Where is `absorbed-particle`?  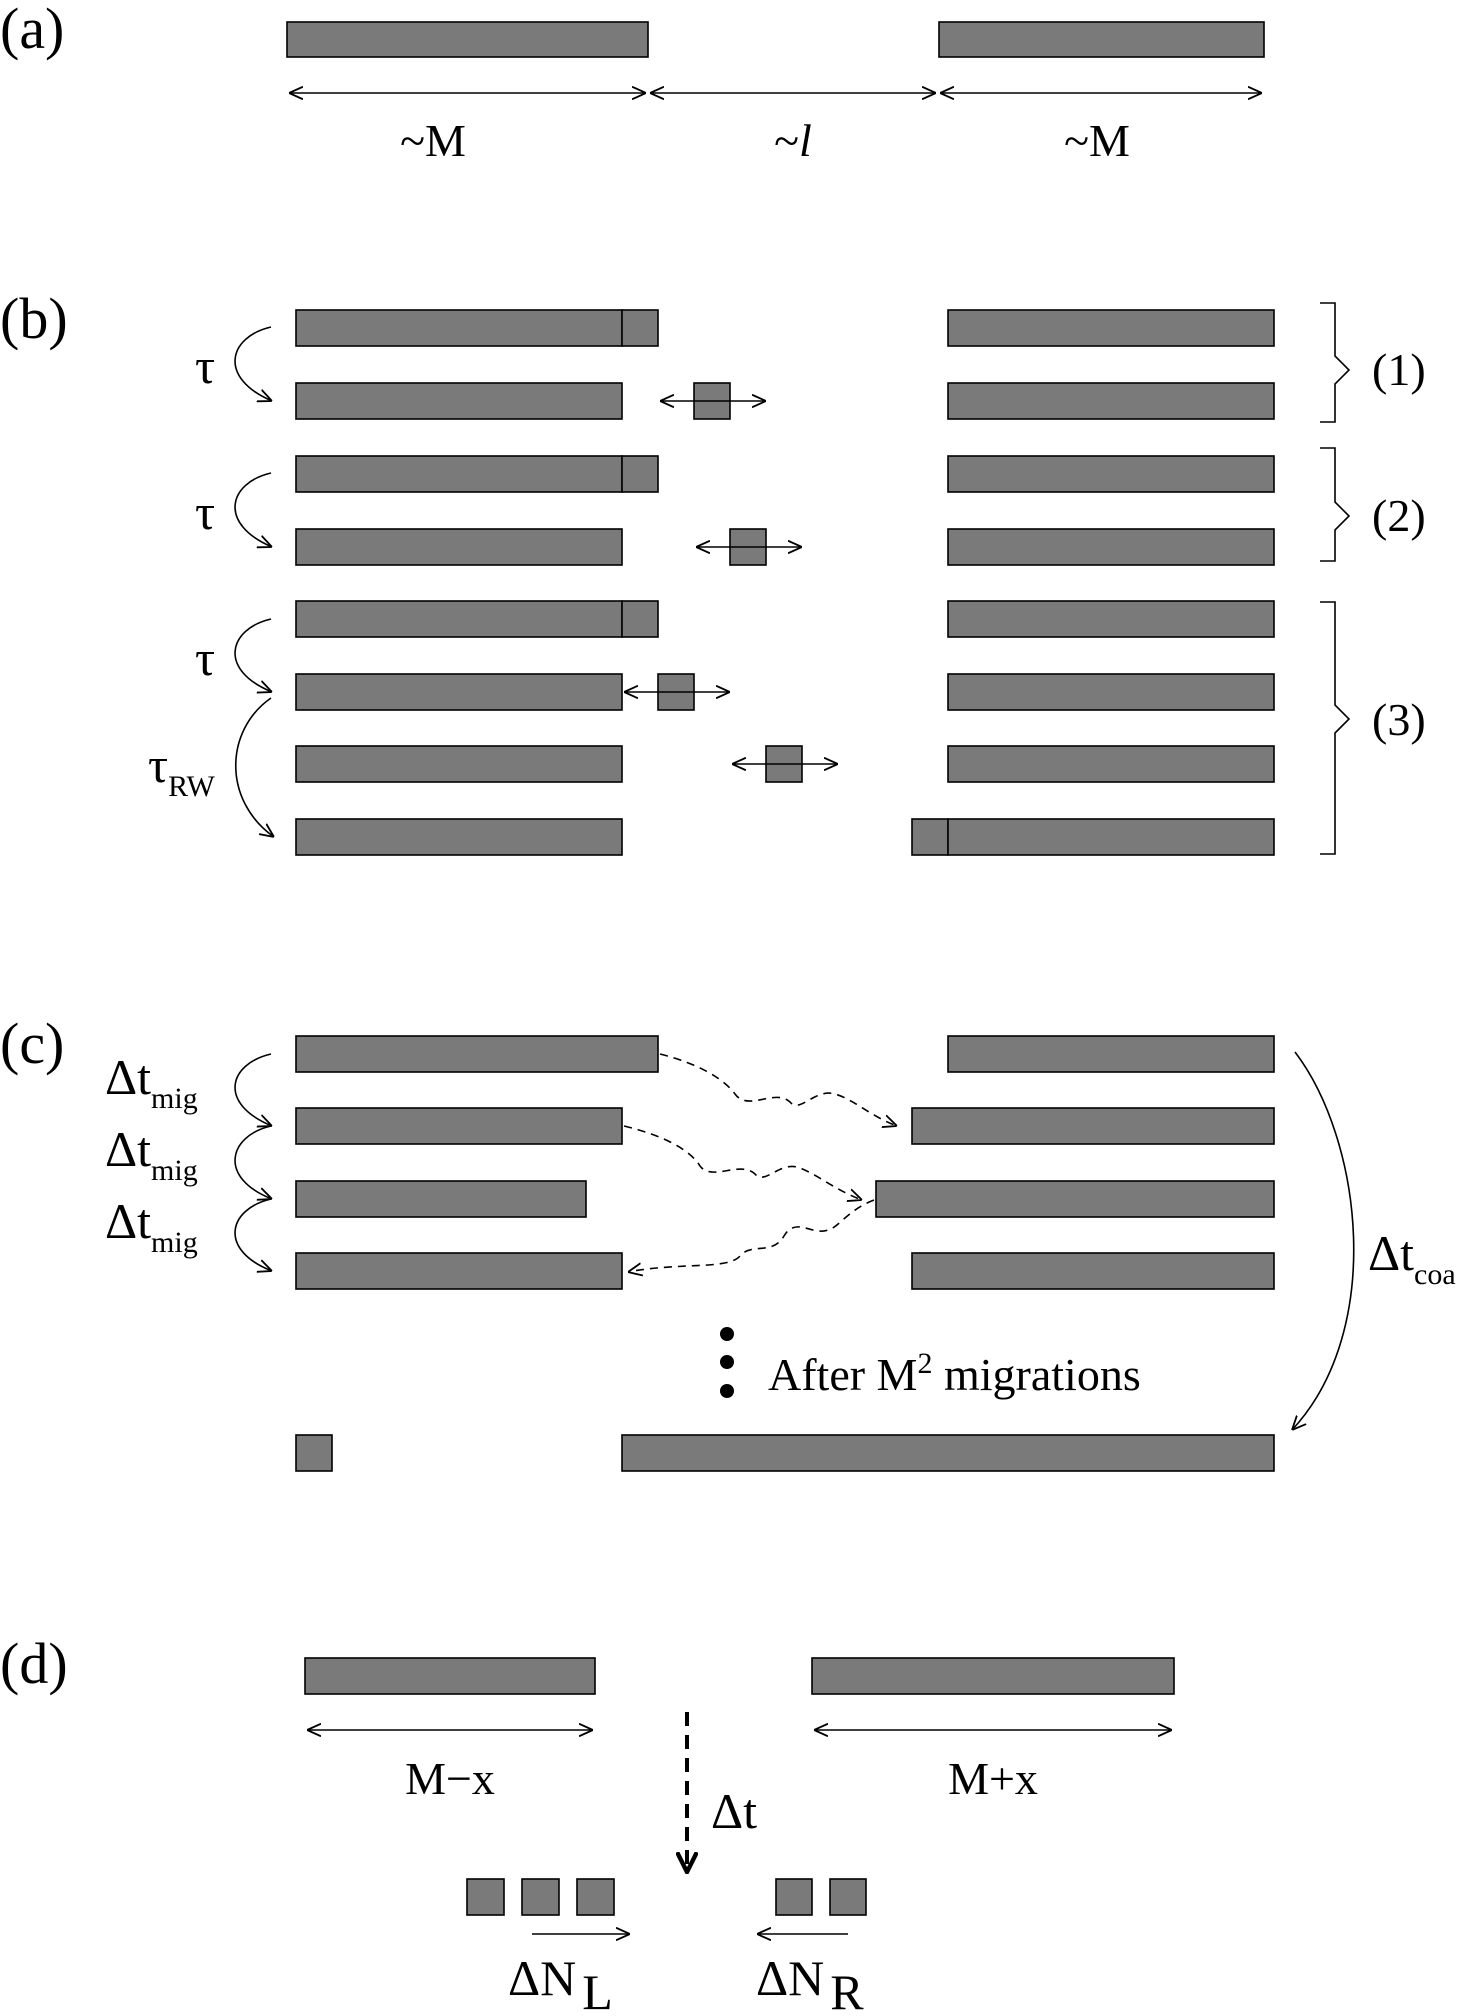 absorbed-particle is located at coordinates (930, 837).